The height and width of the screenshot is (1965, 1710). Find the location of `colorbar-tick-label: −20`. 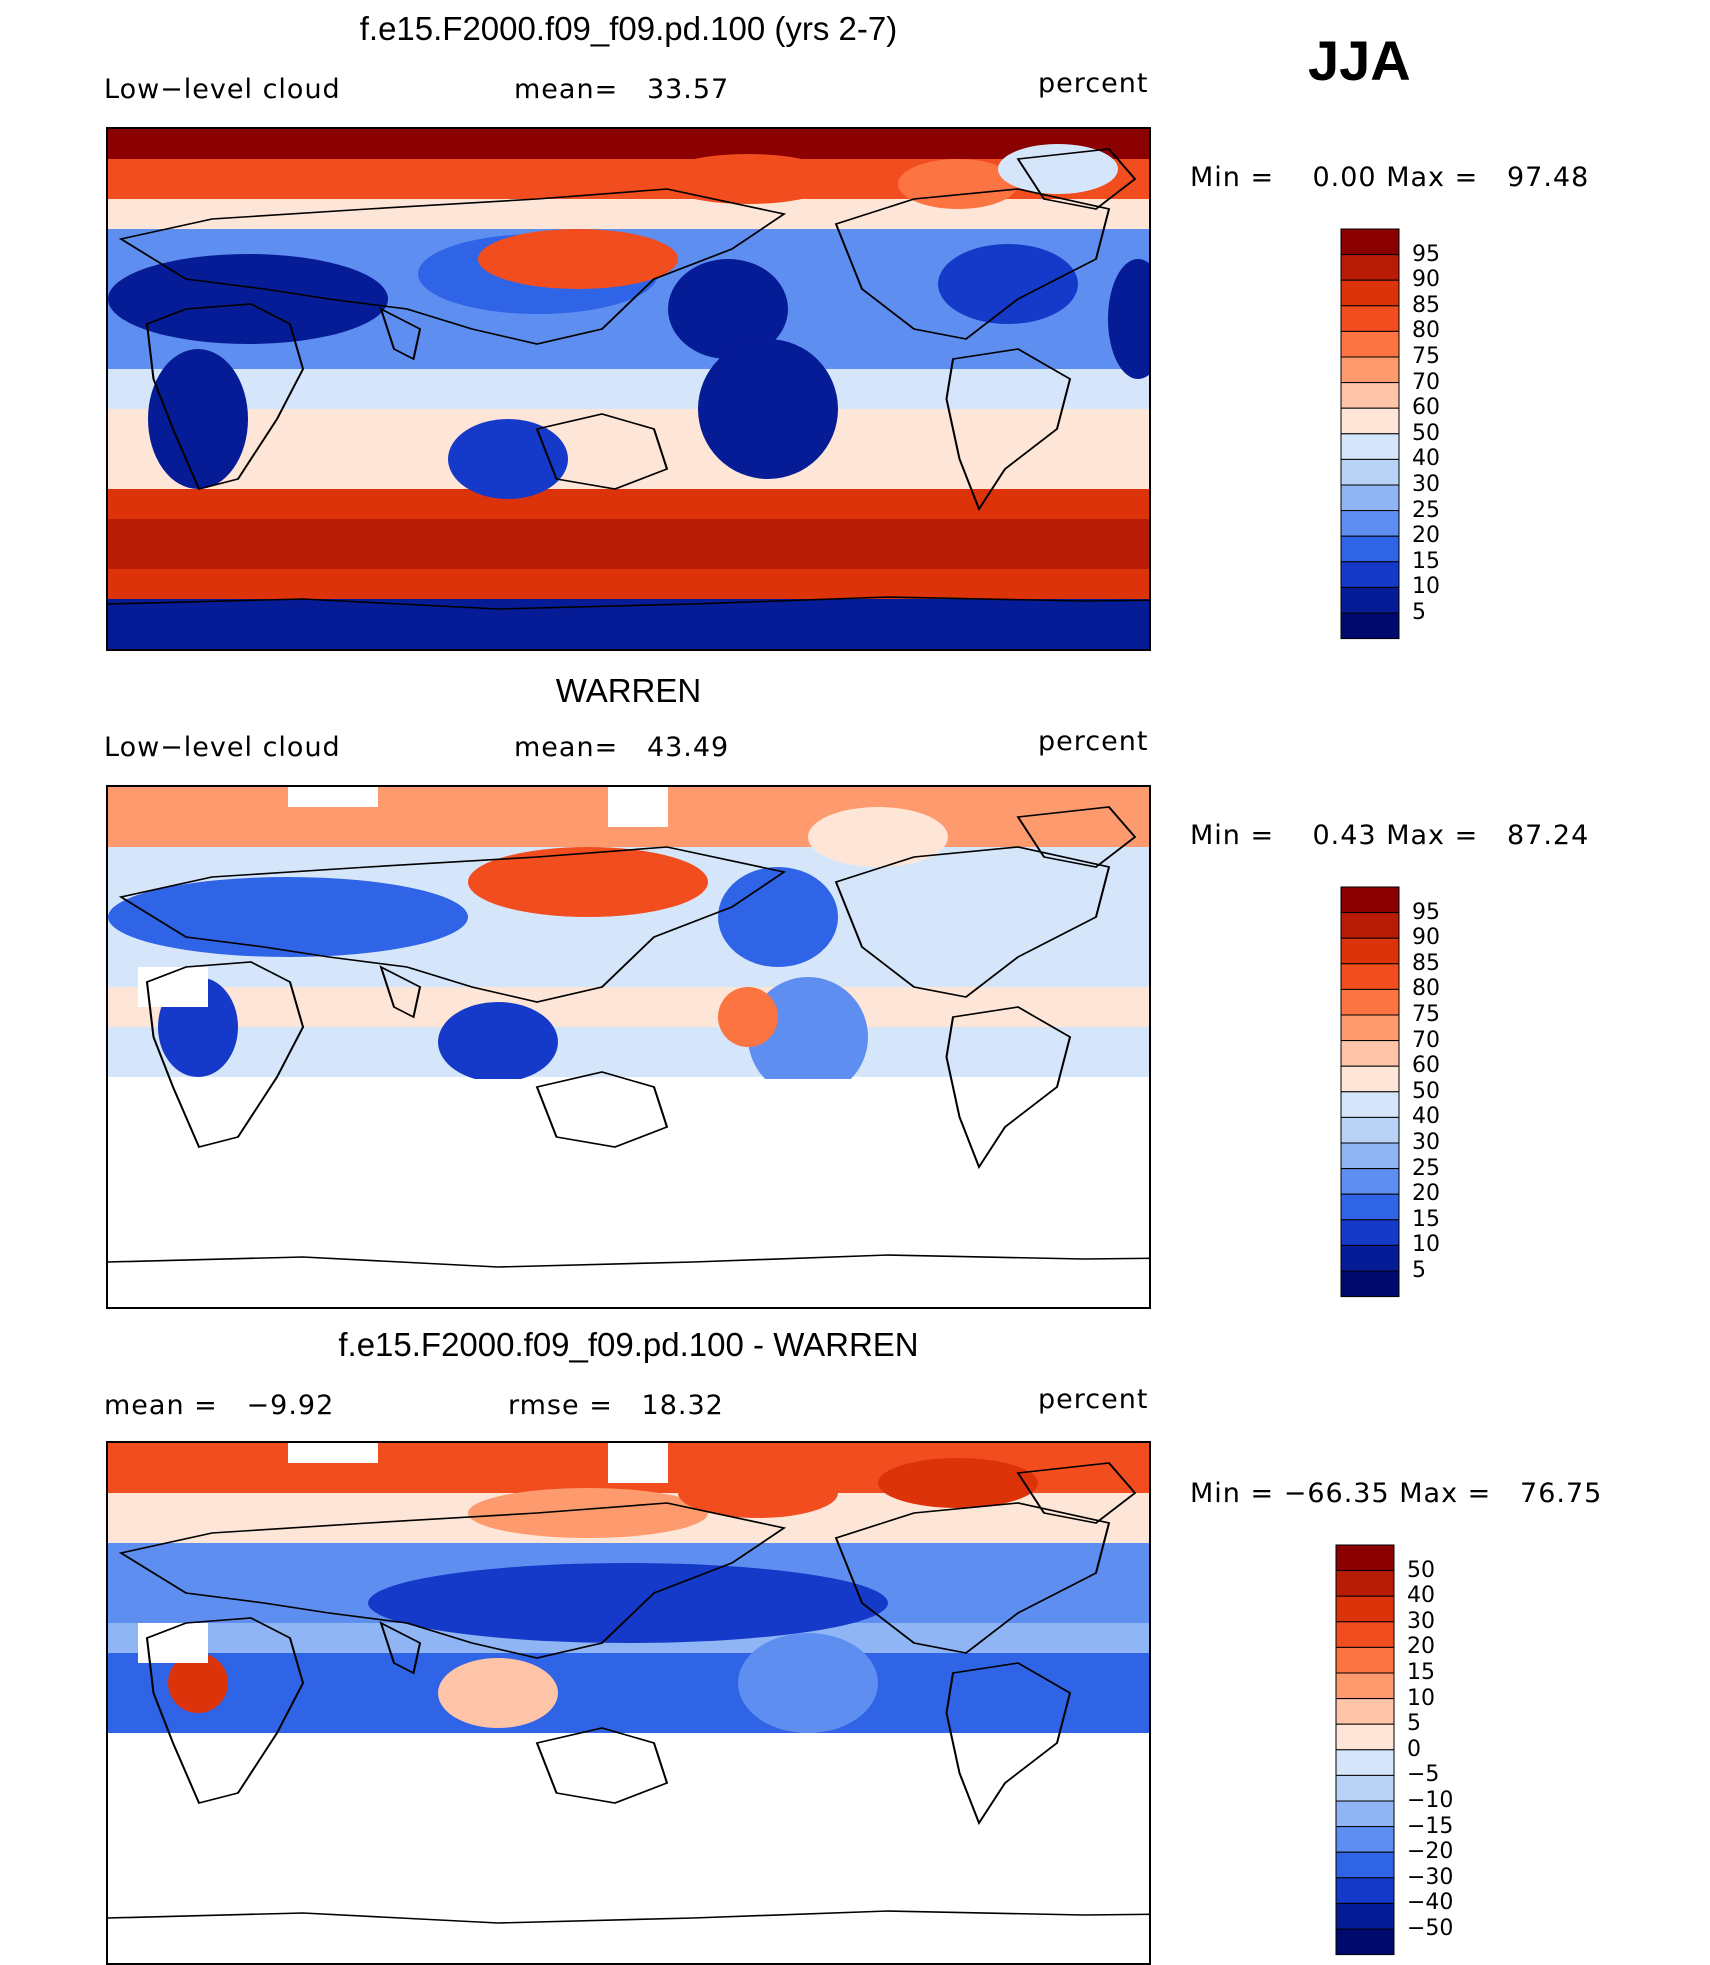

colorbar-tick-label: −20 is located at coordinates (1430, 1852).